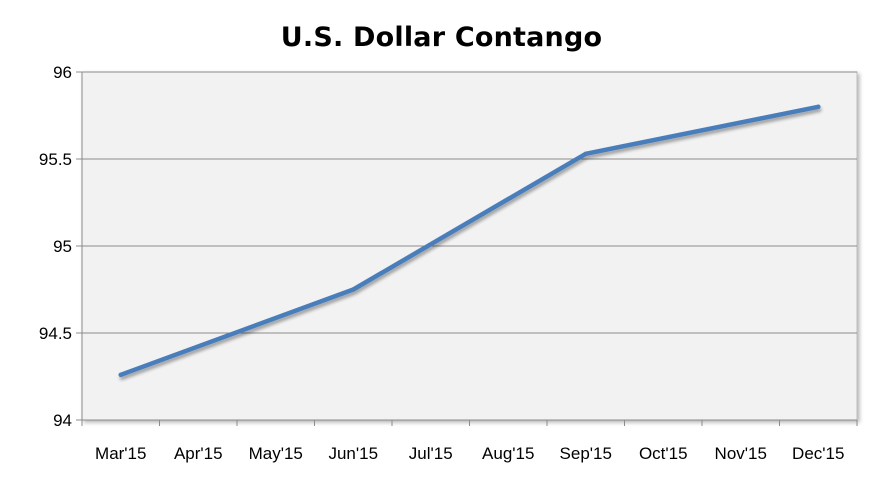 This screenshot has height=497, width=883. What do you see at coordinates (198, 453) in the screenshot?
I see `x-tick-label: Apr'15` at bounding box center [198, 453].